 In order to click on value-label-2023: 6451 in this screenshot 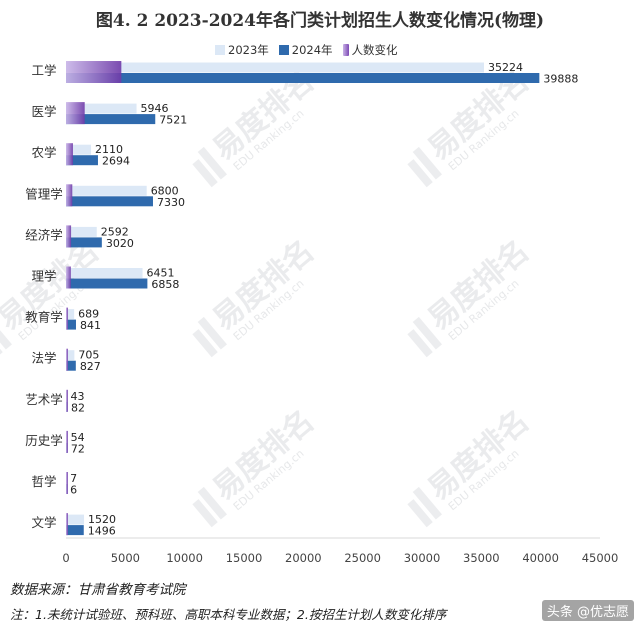, I will do `click(161, 273)`.